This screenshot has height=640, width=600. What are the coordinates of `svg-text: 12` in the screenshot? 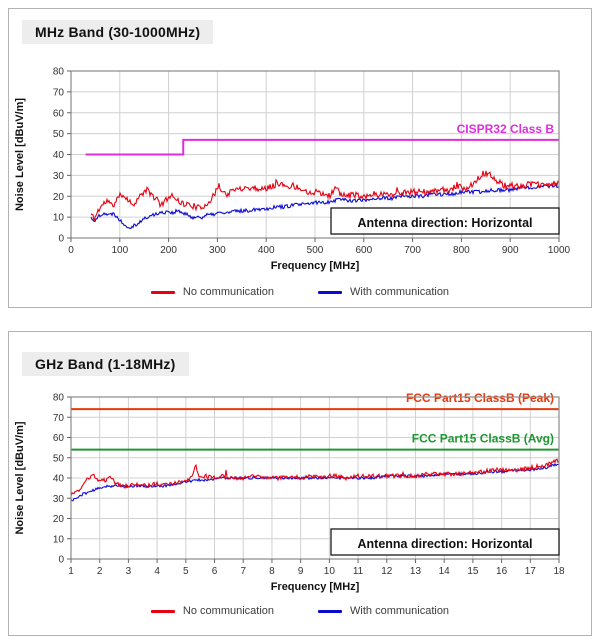 It's located at (387, 571).